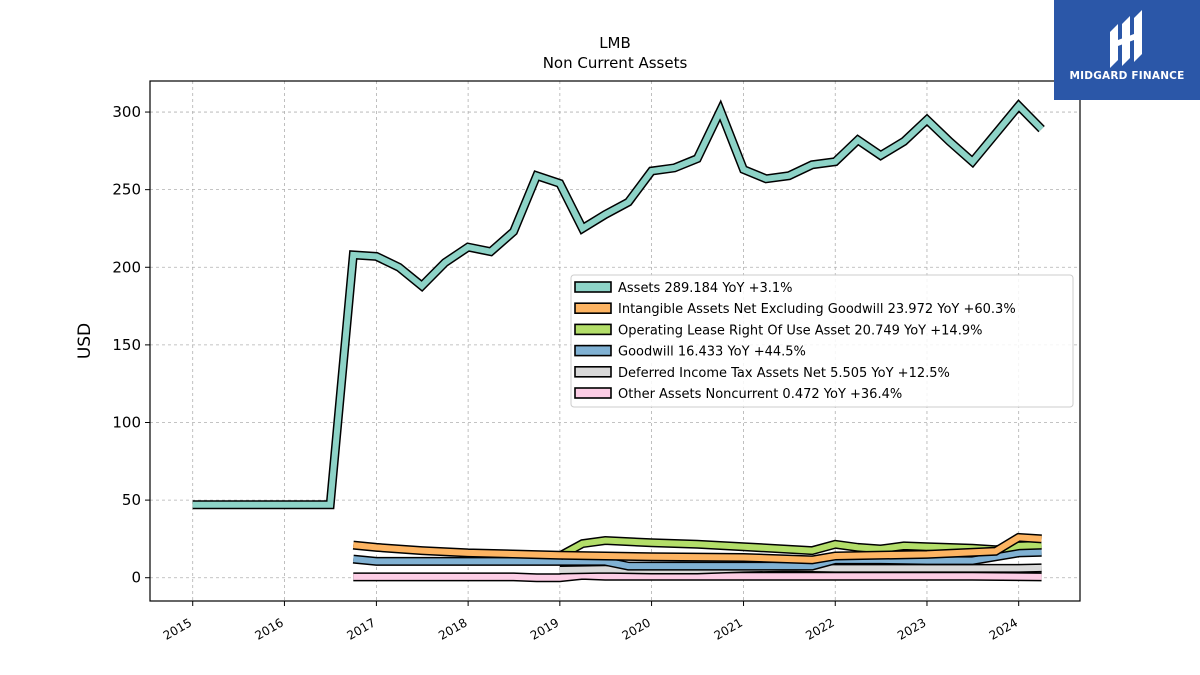 This screenshot has width=1200, height=675. What do you see at coordinates (615, 43) in the screenshot?
I see `chart-title: LMB` at bounding box center [615, 43].